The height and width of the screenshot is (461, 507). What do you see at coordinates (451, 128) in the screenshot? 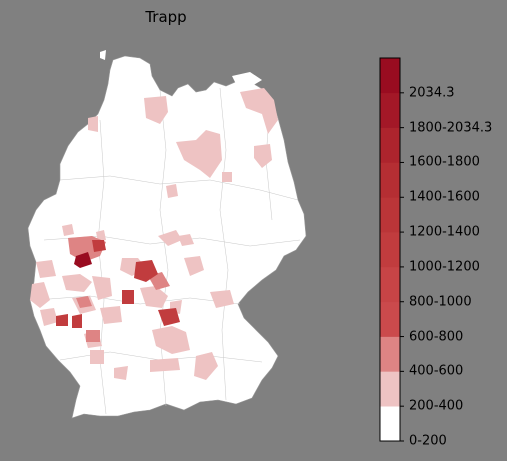
I see `colorbar-tick-label: 1800-2034.3` at bounding box center [451, 128].